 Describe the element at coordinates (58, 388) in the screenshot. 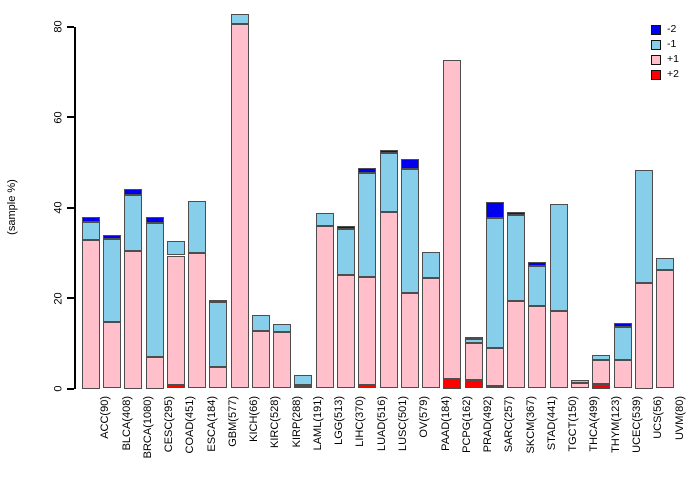

I see `y-tick-label: 0` at that location.